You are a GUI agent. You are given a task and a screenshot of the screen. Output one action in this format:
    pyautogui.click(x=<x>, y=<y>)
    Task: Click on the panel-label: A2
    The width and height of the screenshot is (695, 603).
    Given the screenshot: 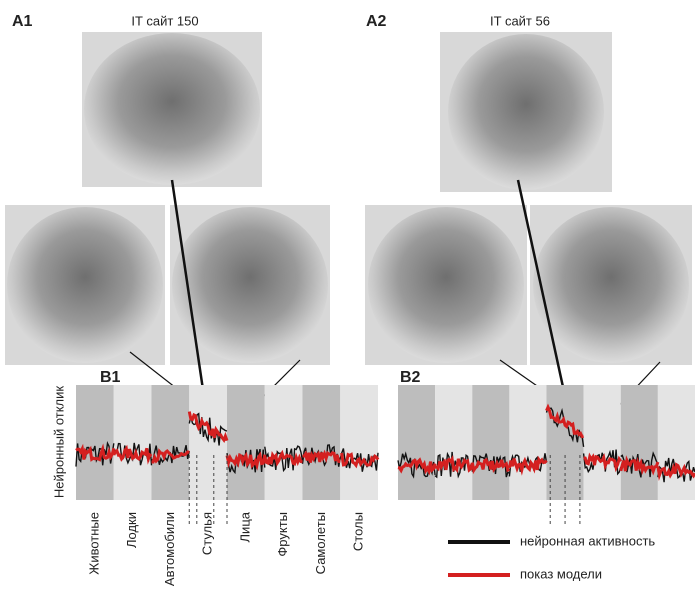 What is the action you would take?
    pyautogui.click(x=376, y=21)
    